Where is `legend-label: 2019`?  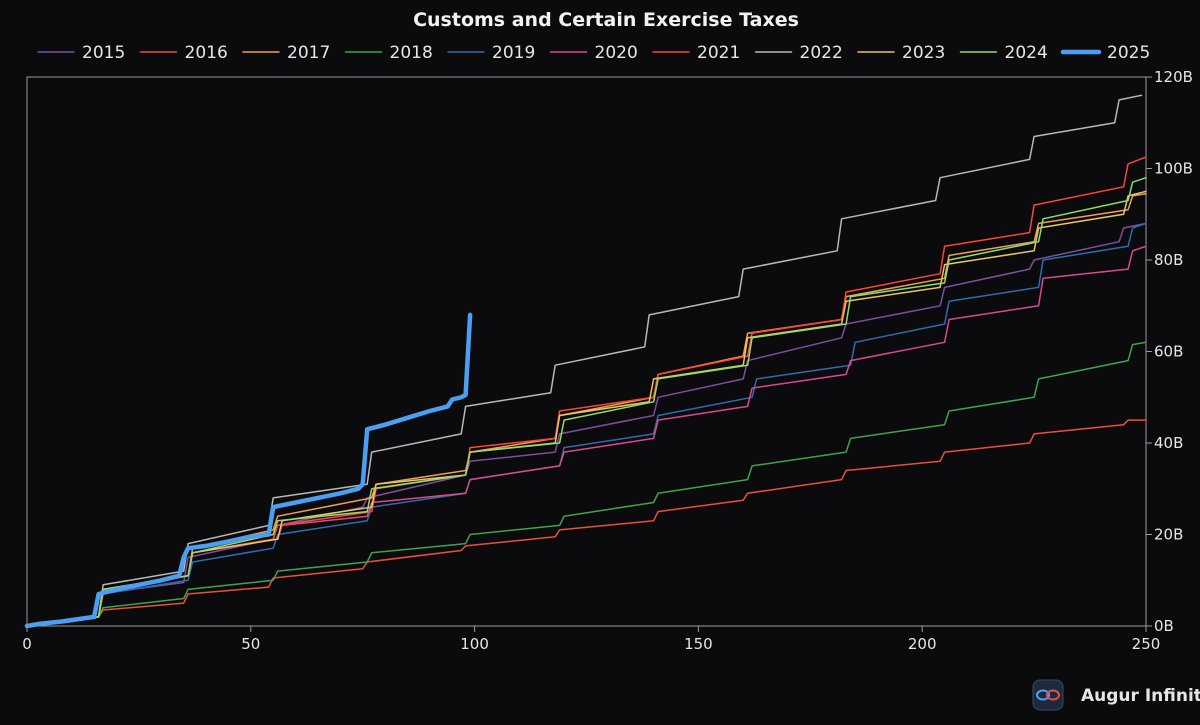
legend-label: 2019 is located at coordinates (513, 53).